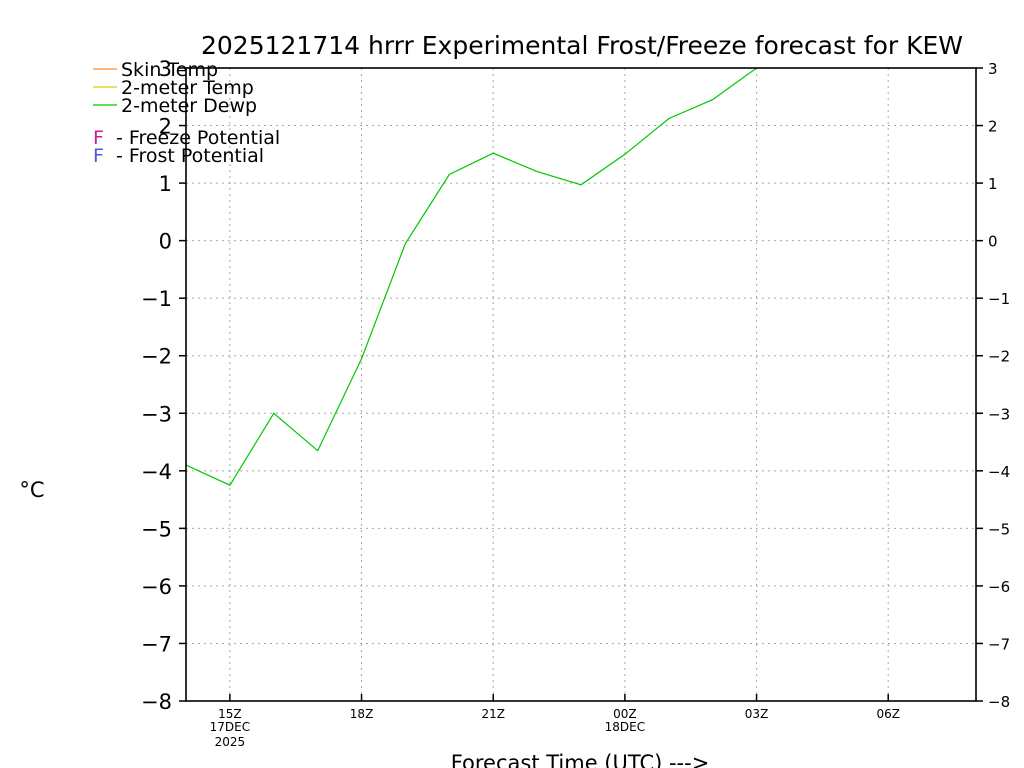 The image size is (1024, 768). I want to click on y-tick-label-right: −2, so click(999, 357).